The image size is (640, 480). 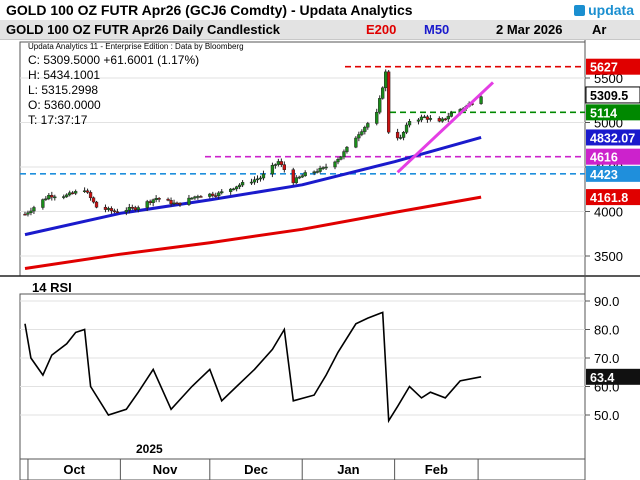 What do you see at coordinates (612, 221) in the screenshot?
I see `value-tags: 5627 5114 4616 4423 5309.5 4832.07 4161.8 63.4` at bounding box center [612, 221].